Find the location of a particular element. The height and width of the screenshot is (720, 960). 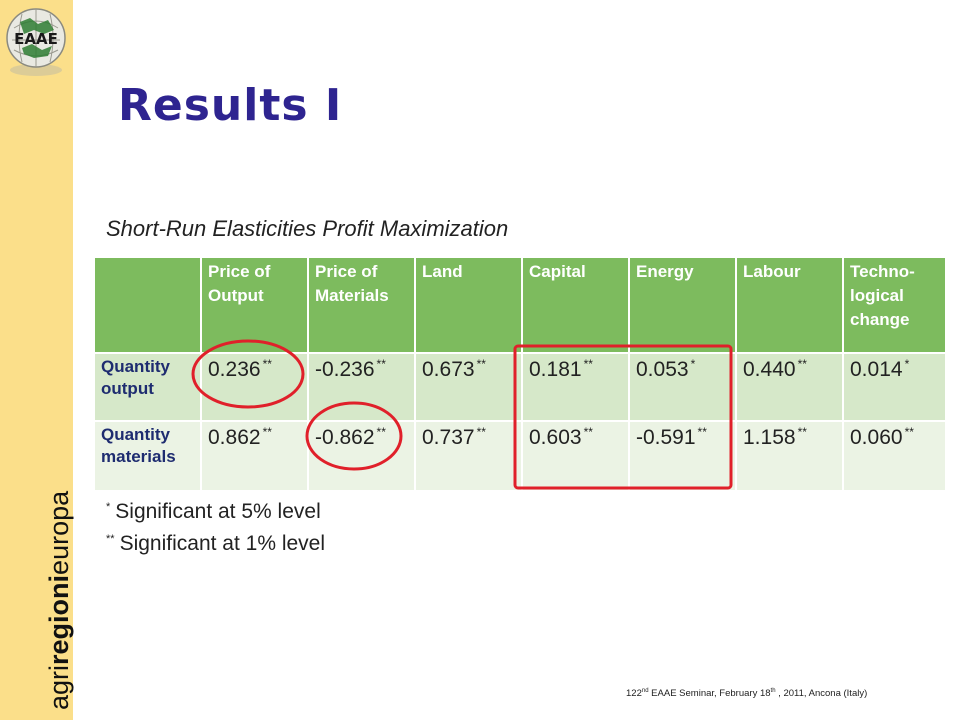

row-label-quantity-output: Quantity output is located at coordinates (147, 387).